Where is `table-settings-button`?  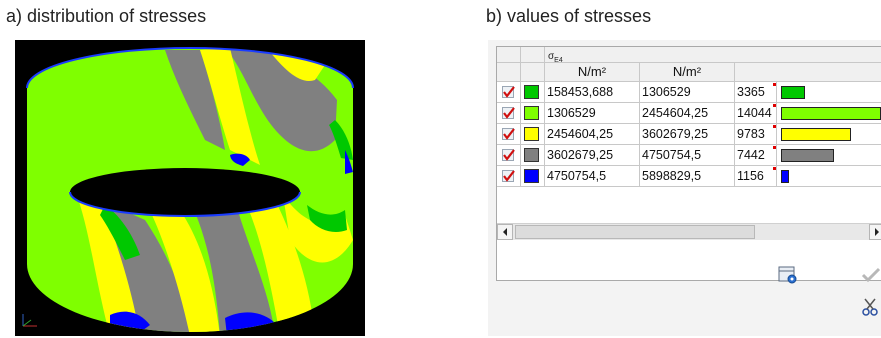 table-settings-button is located at coordinates (788, 275).